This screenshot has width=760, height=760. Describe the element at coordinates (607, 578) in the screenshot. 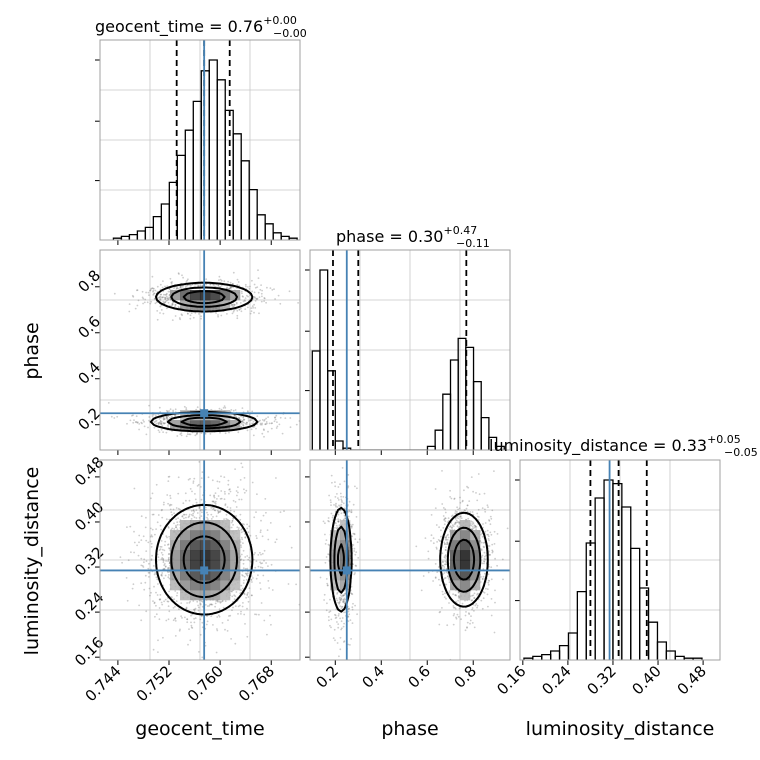

I see `panel-luminosity-distance-histogram: 0.16 0.24 0.32 0.40 0.48` at that location.